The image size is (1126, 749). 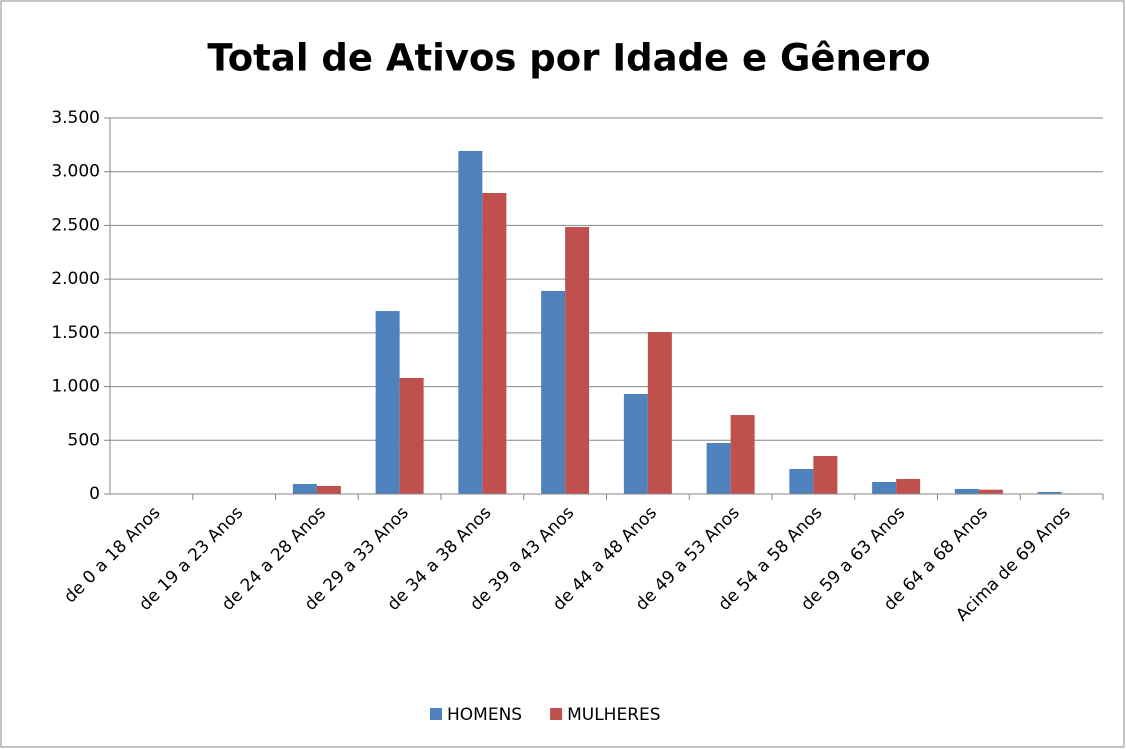 What do you see at coordinates (75, 279) in the screenshot?
I see `y-tick-label: 2.000` at bounding box center [75, 279].